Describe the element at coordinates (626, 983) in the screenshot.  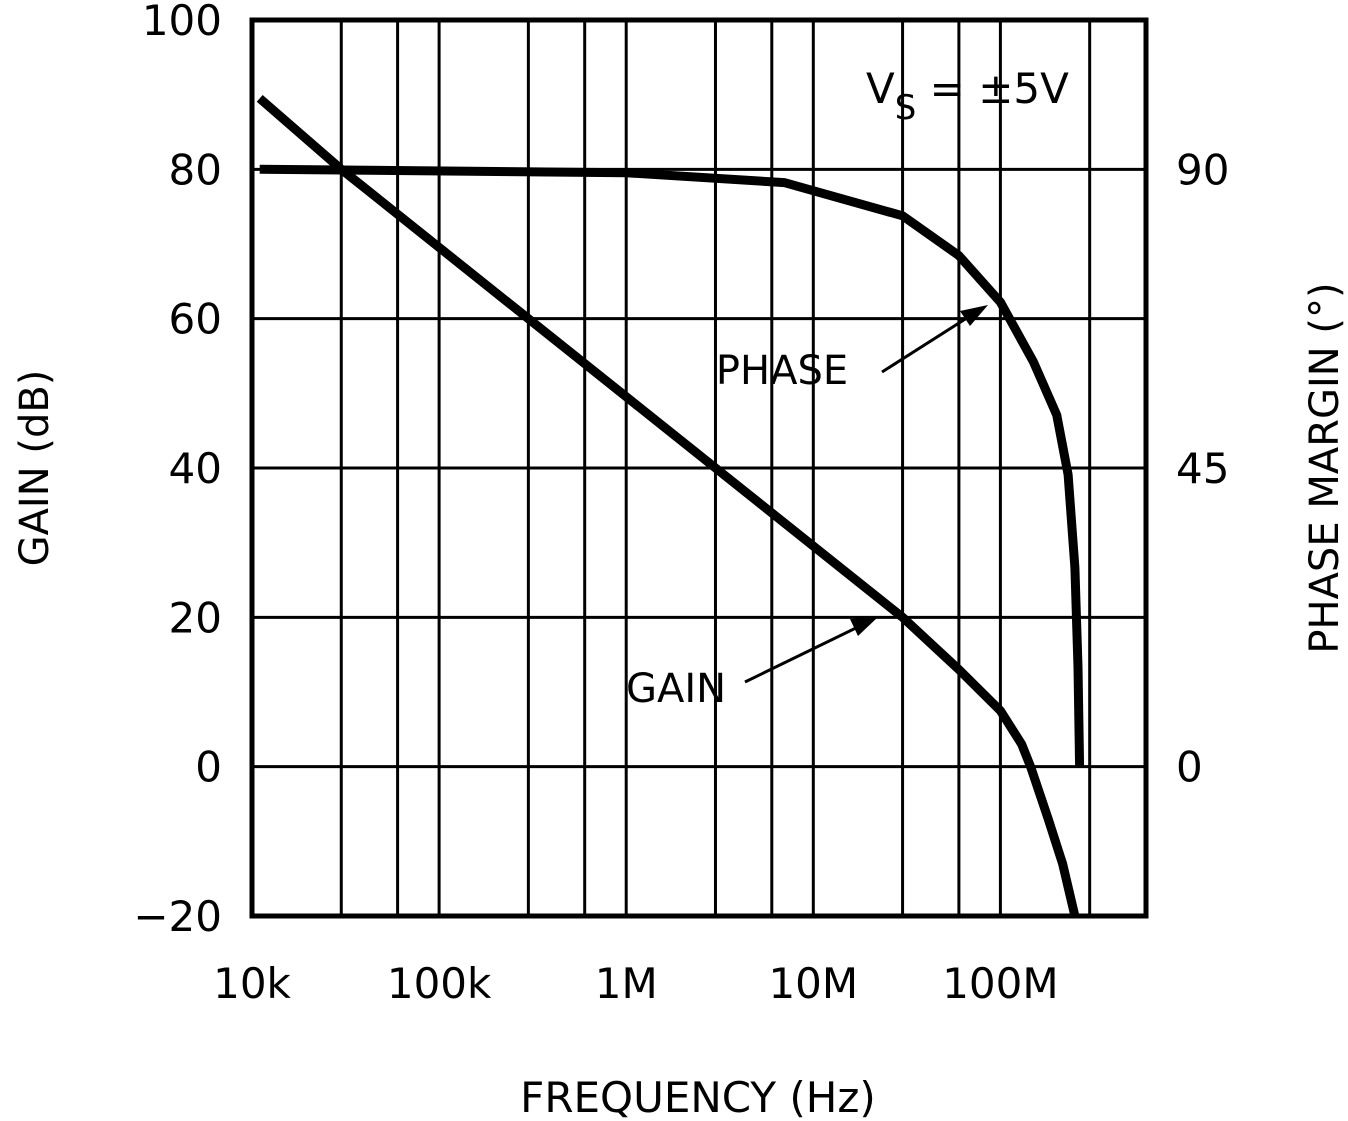
I see `x-tick-label: 1M` at that location.